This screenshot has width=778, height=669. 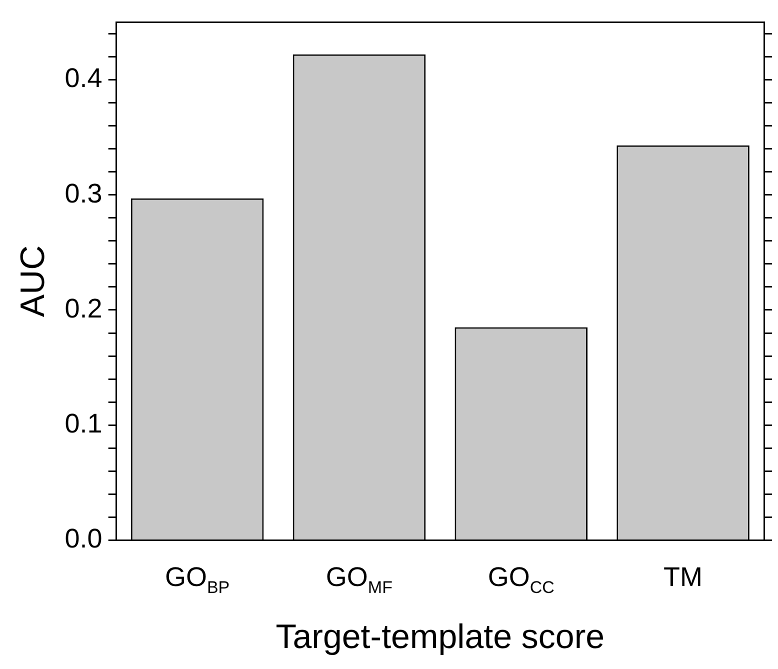 What do you see at coordinates (33, 281) in the screenshot?
I see `y-axis-title: AUC` at bounding box center [33, 281].